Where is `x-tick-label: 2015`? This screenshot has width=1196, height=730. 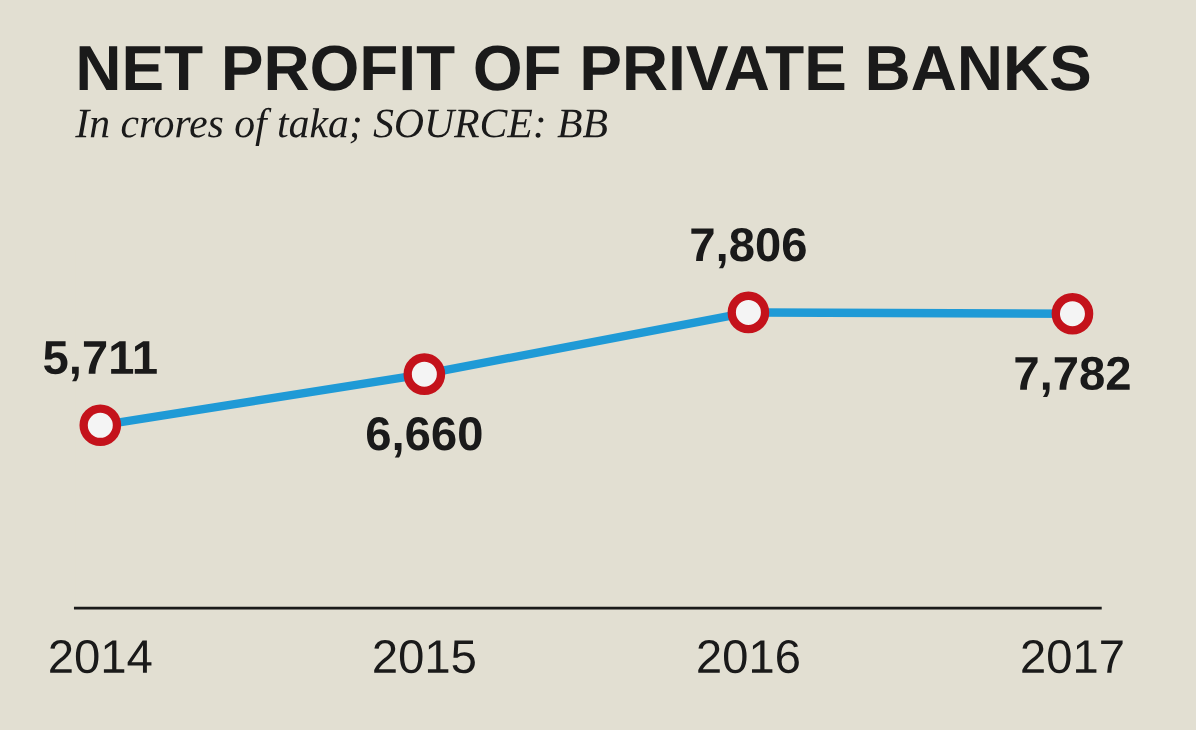 x-tick-label: 2015 is located at coordinates (424, 656).